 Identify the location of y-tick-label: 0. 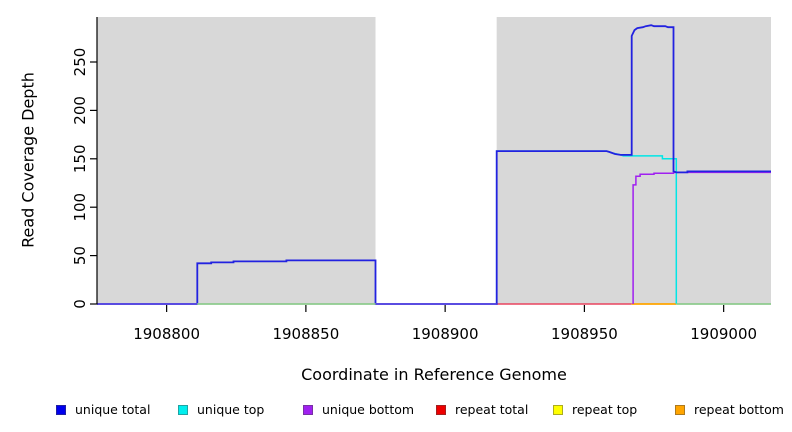
(80, 304).